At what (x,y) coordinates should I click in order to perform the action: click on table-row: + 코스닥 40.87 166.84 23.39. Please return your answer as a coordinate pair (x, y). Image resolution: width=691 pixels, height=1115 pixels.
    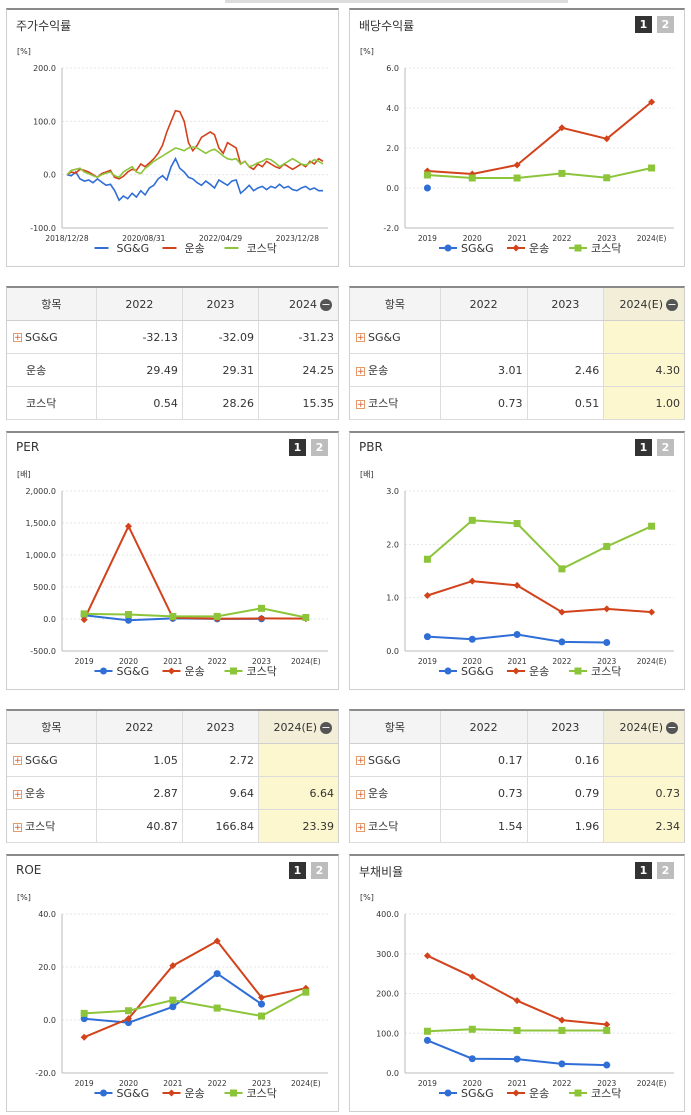
    Looking at the image, I should click on (172, 826).